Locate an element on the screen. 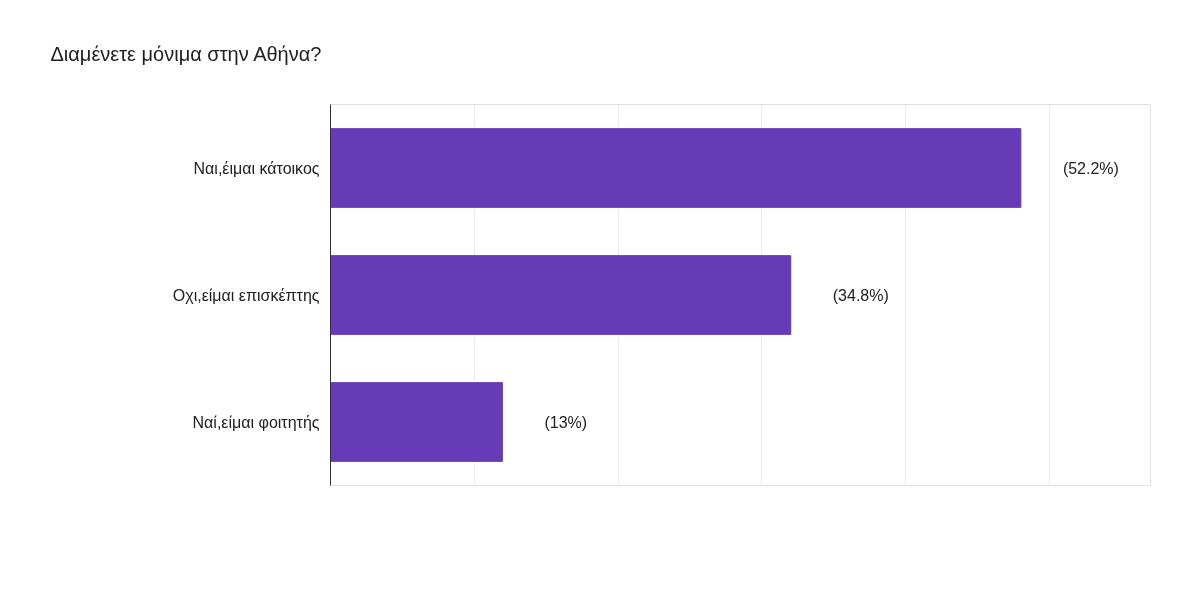  data-label: (52.2%) is located at coordinates (1090, 168).